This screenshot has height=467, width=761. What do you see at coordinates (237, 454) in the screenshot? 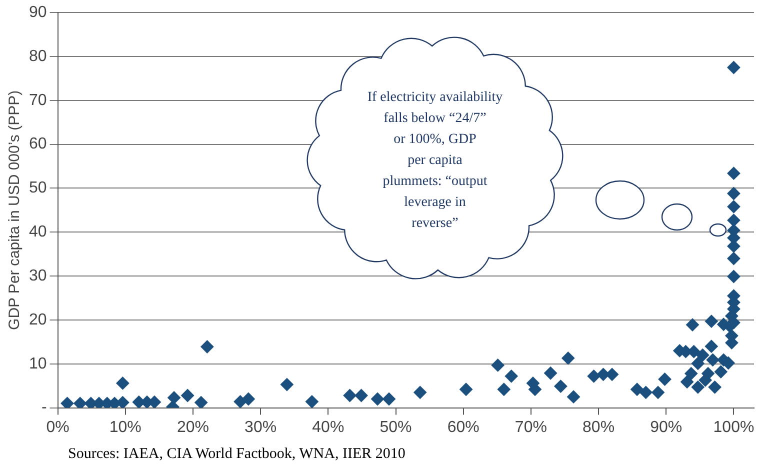
I see `source-note: Sources: IAEA, CIA World Factbook, WNA, IIER 2010` at bounding box center [237, 454].